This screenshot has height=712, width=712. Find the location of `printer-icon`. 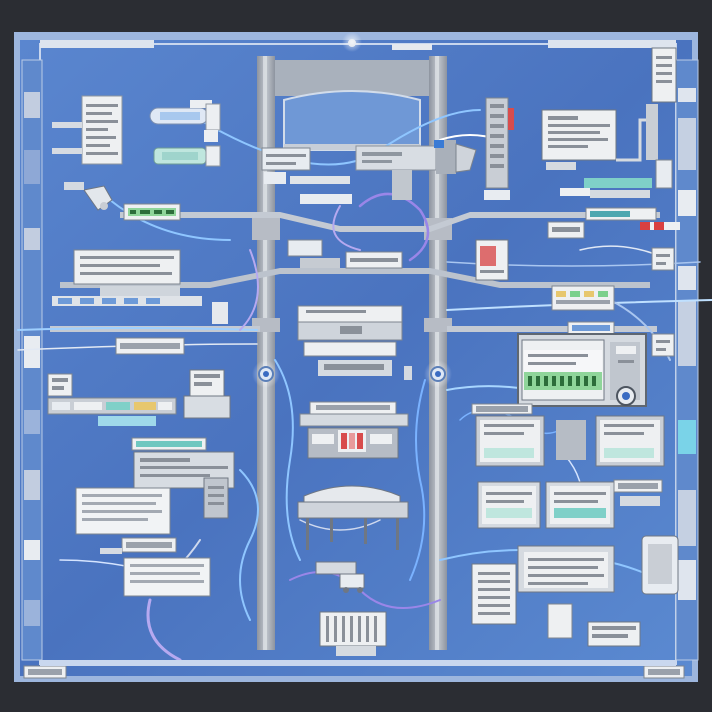

printer-icon is located at coordinates (207, 394).